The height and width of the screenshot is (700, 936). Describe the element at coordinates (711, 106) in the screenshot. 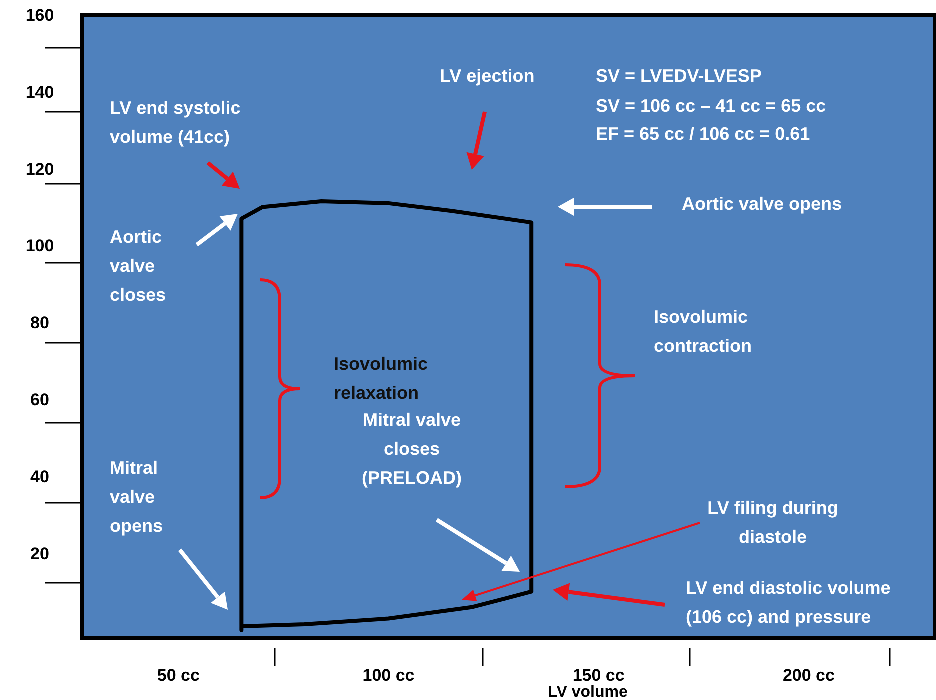

I see `annotation: SV = 106 cc – 41 cc = 65 cc` at that location.